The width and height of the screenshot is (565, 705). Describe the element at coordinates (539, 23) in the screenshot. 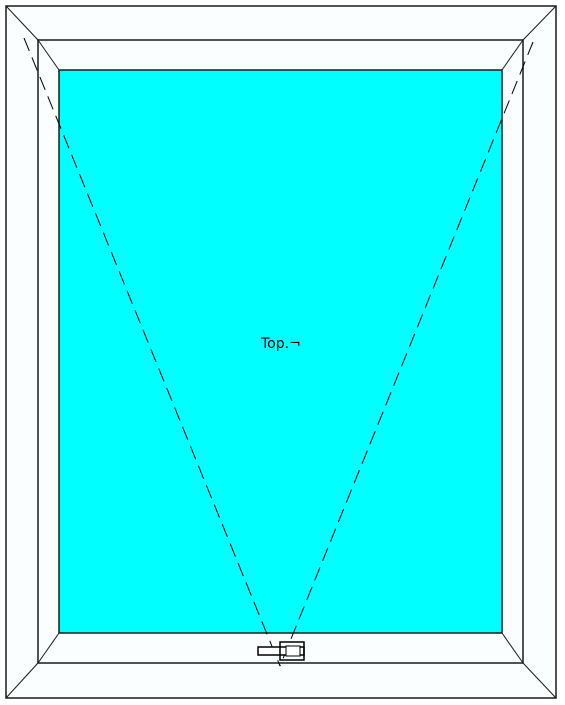

I see `frame-bevel-top-right` at that location.